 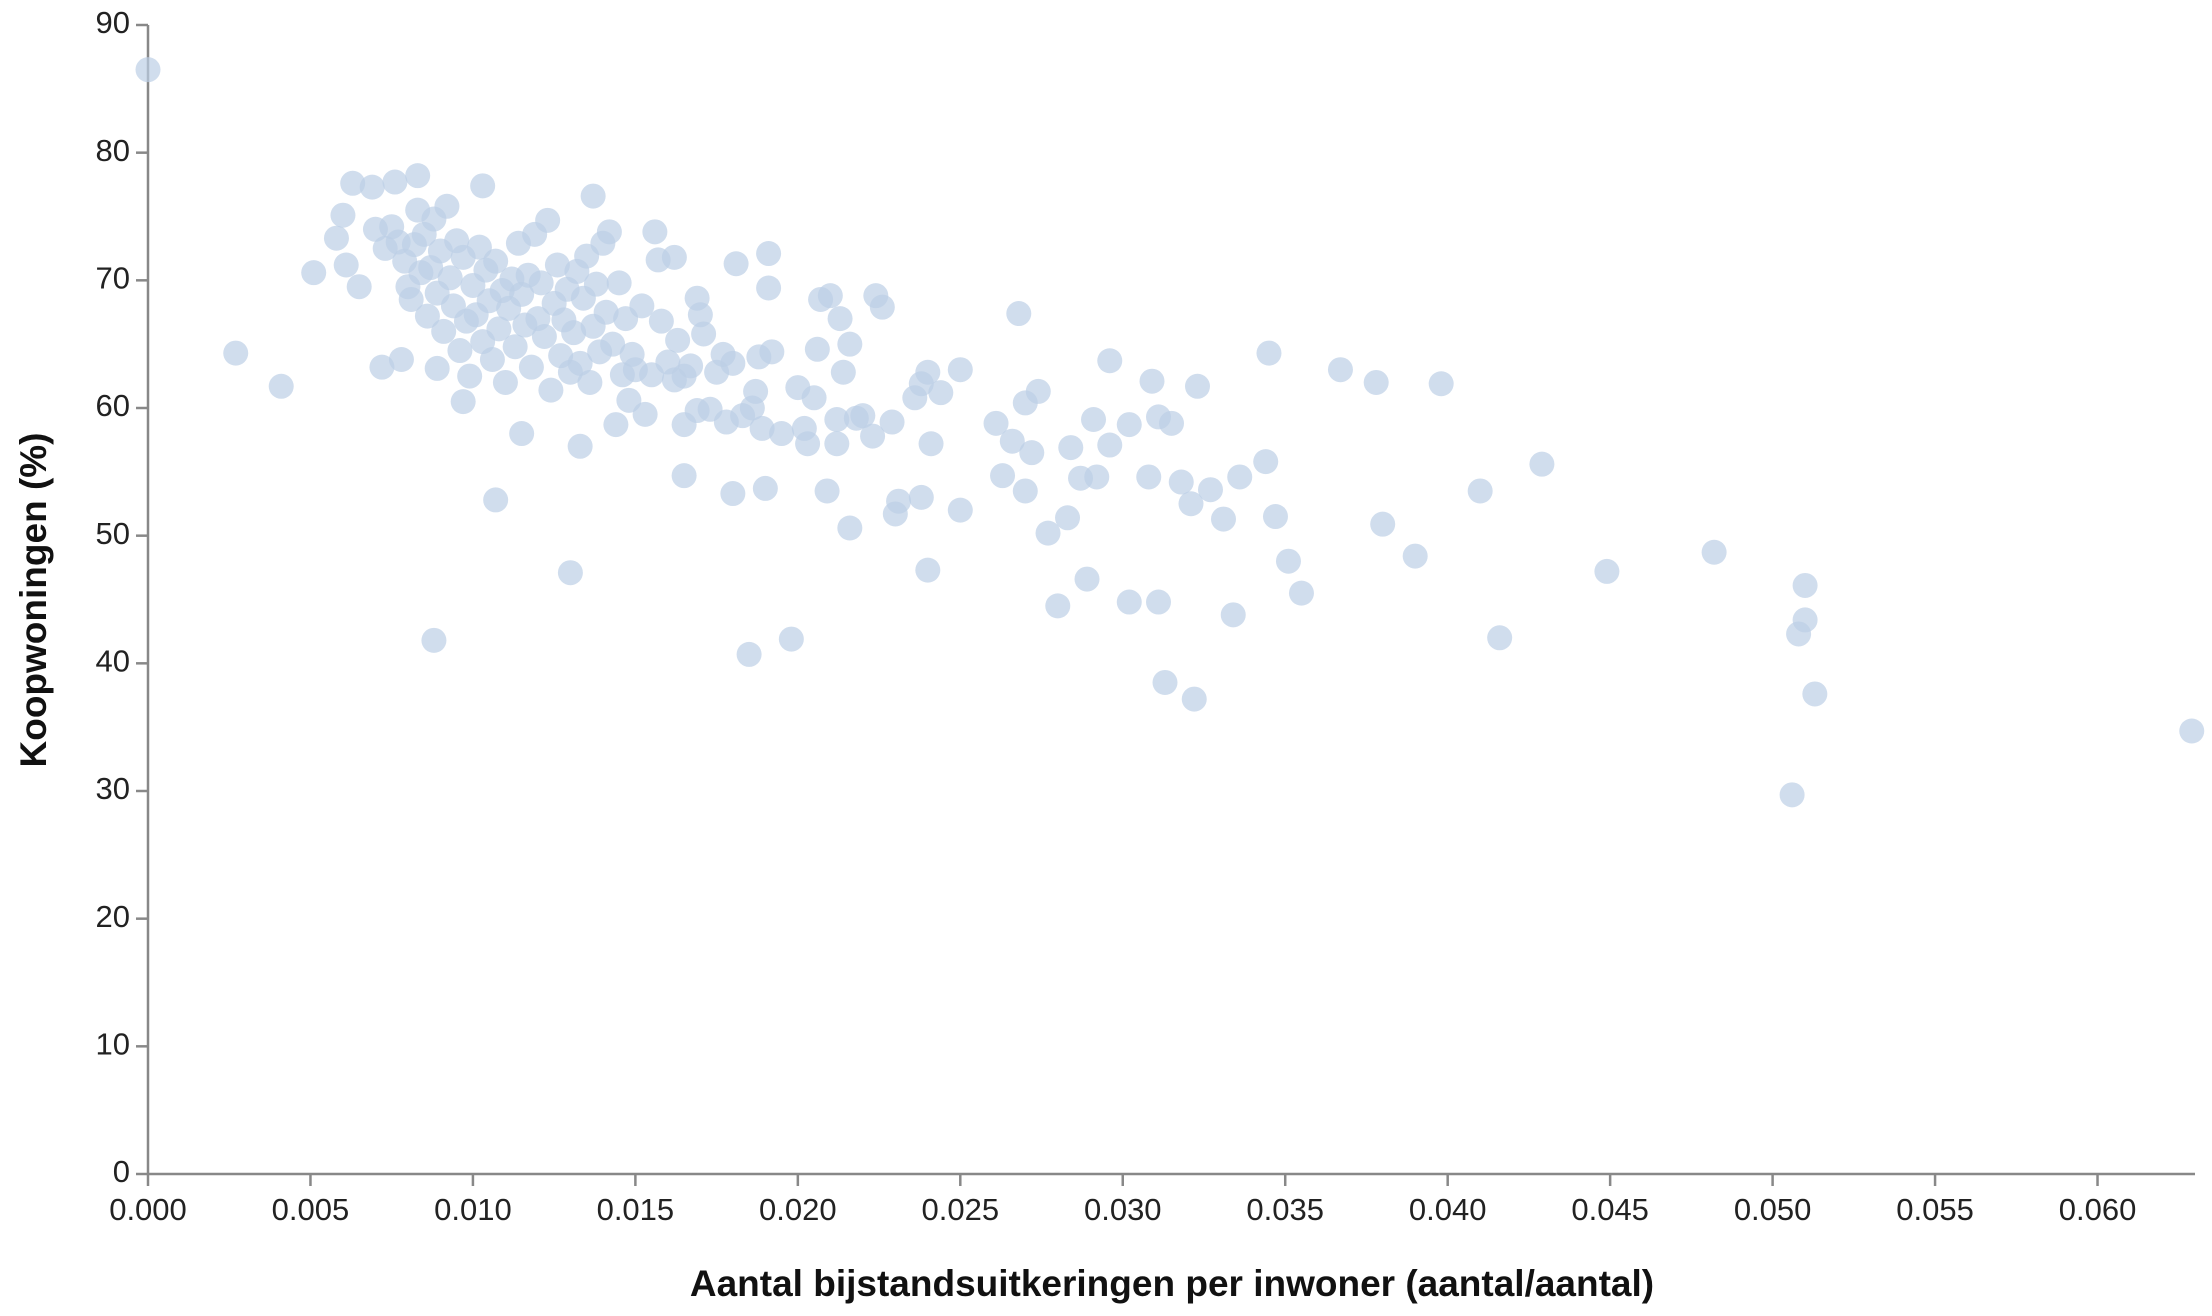 I want to click on x-tick-label: 0.000, so click(x=148, y=1209).